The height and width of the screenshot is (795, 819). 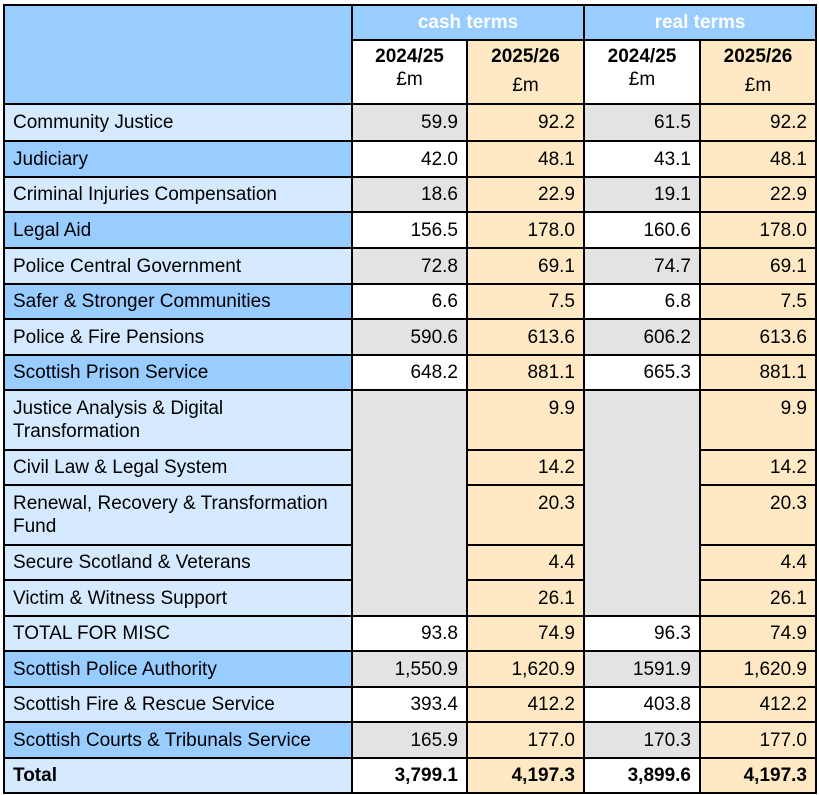 I want to click on cell: 93.8, so click(x=409, y=633).